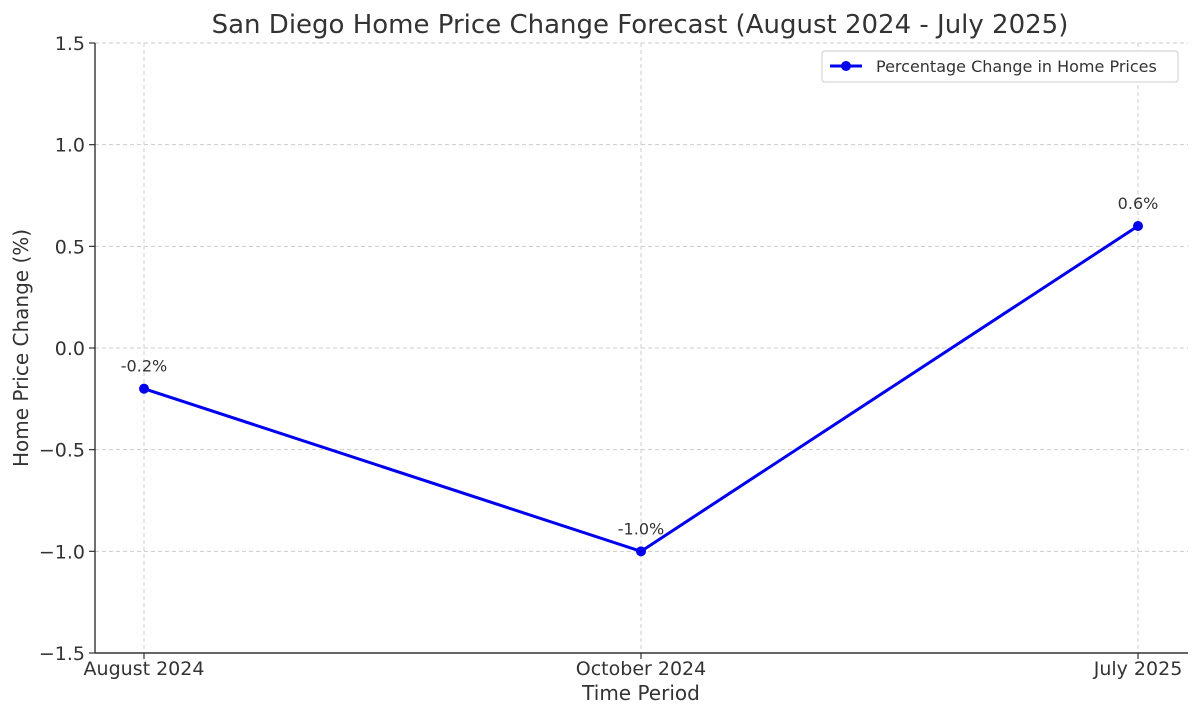 The height and width of the screenshot is (722, 1200). What do you see at coordinates (21, 348) in the screenshot?
I see `y-axis-label: Home Price Change (%)` at bounding box center [21, 348].